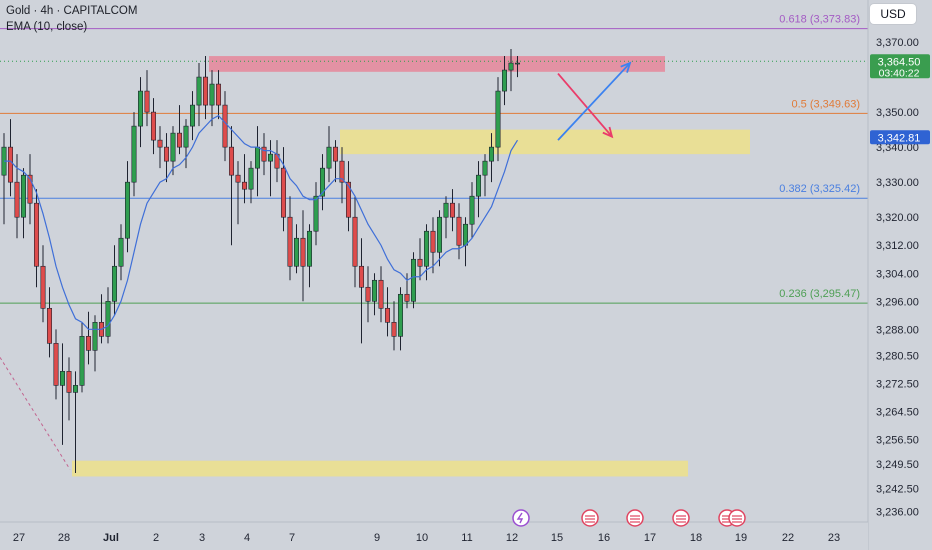  I want to click on symbol-title: Gold · 4h · CAPITALCOM, so click(72, 11).